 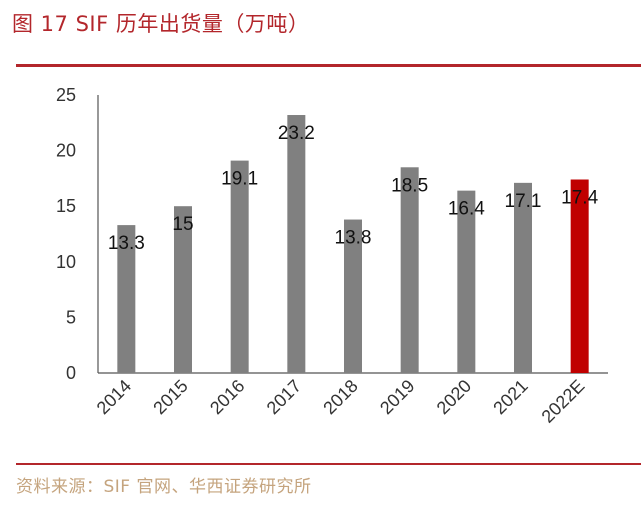 I want to click on y-tick-label: 20, so click(x=66, y=151).